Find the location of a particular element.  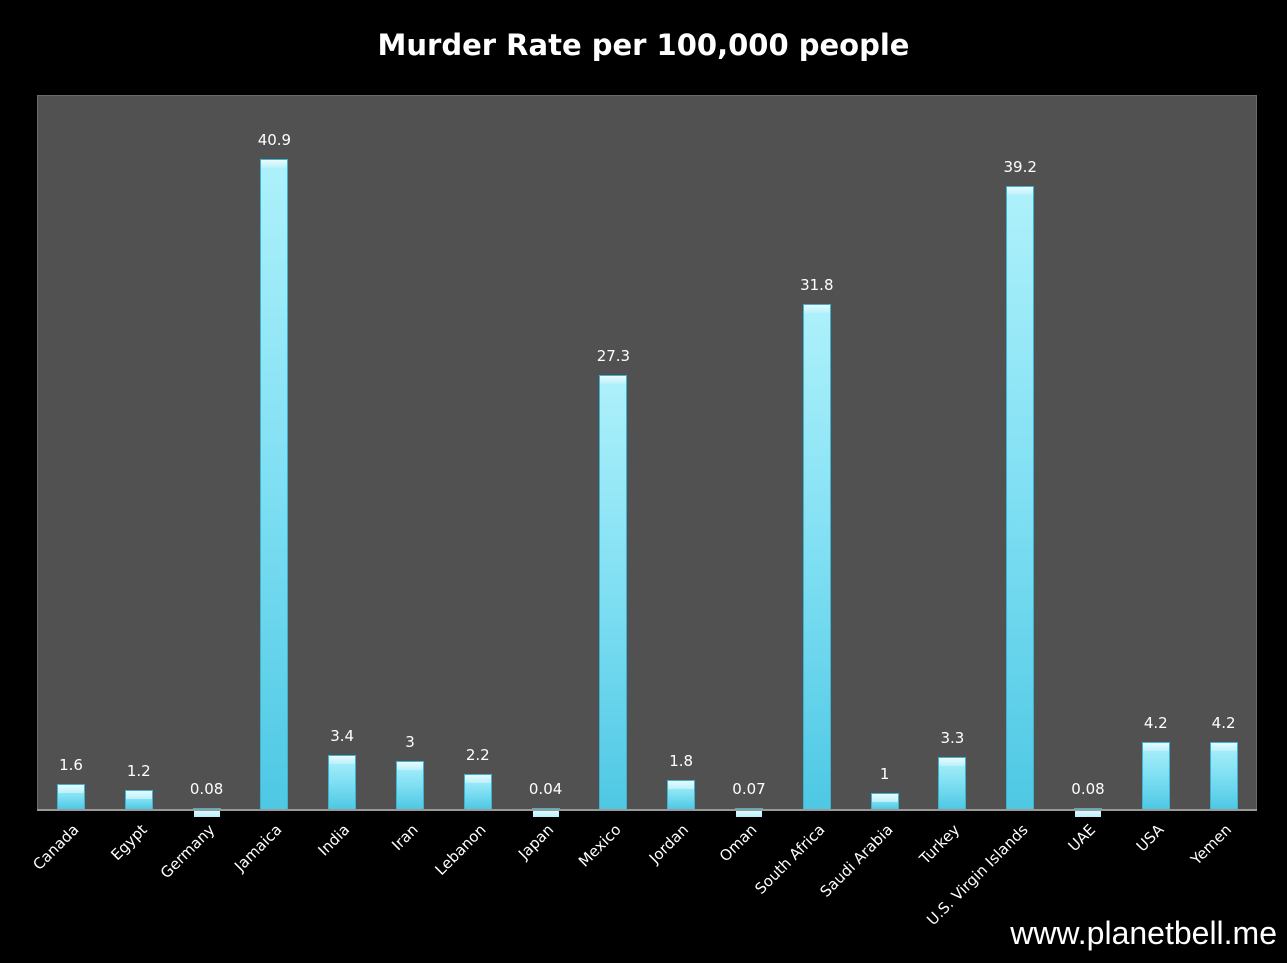

x-tick-label: Egypt is located at coordinates (129, 842).